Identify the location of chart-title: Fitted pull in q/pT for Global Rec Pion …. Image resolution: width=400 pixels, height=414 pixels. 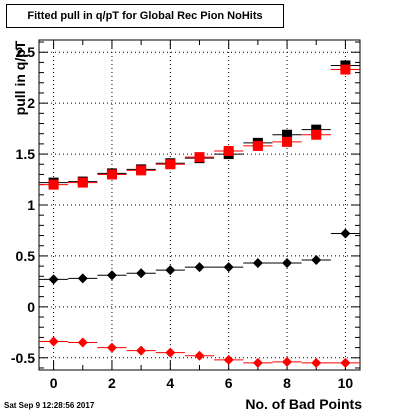
(145, 16).